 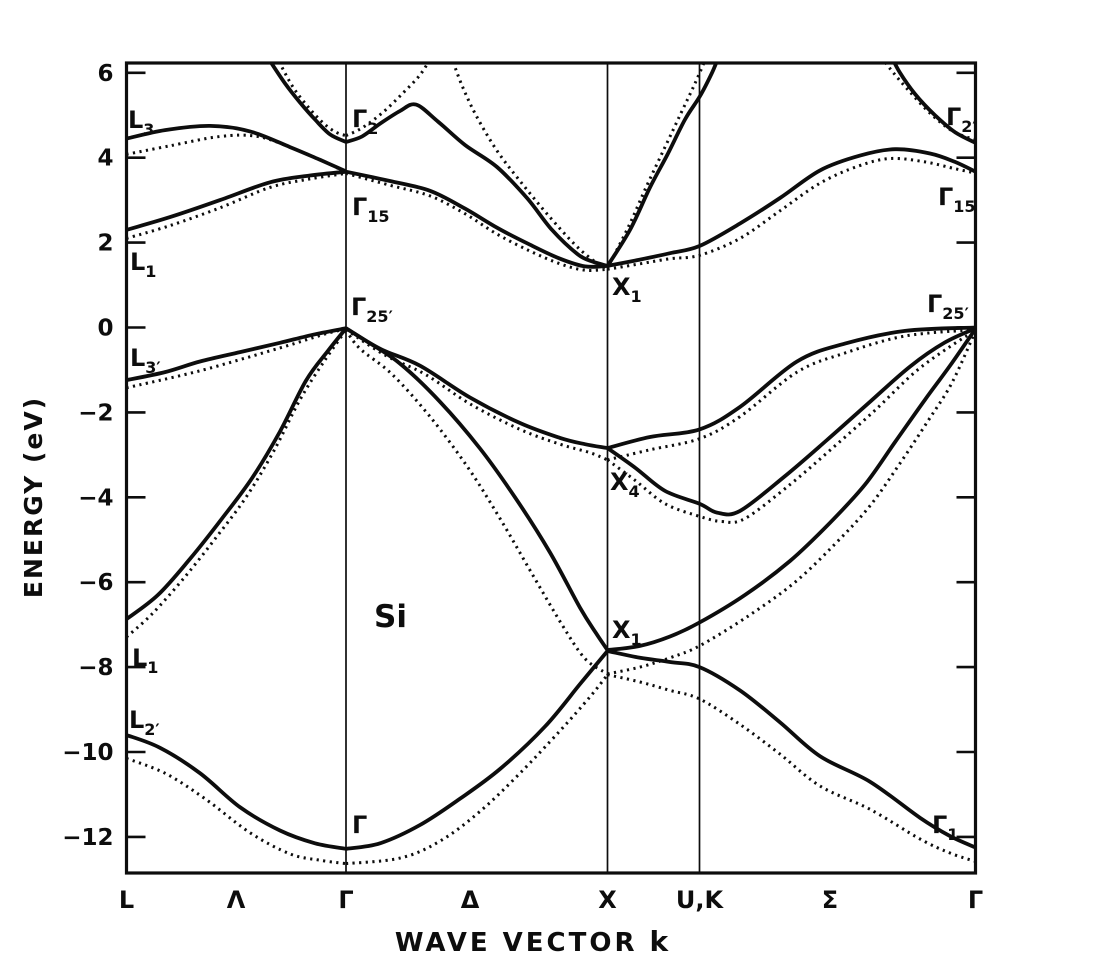 I want to click on x-kpoint-label-X: X, so click(x=607, y=900).